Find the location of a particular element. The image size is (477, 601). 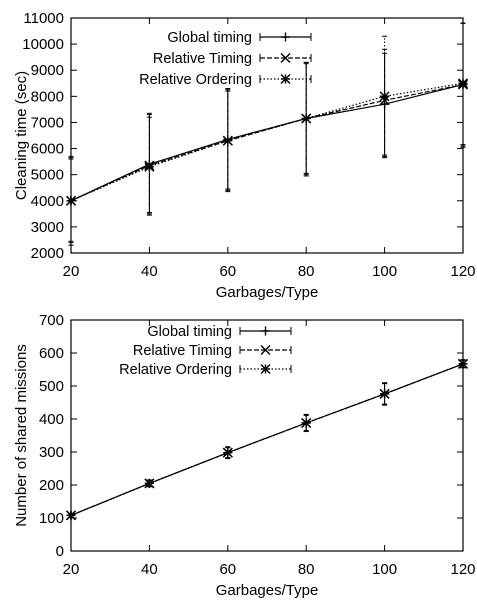

y-tick-label: 4000 is located at coordinates (47, 201).